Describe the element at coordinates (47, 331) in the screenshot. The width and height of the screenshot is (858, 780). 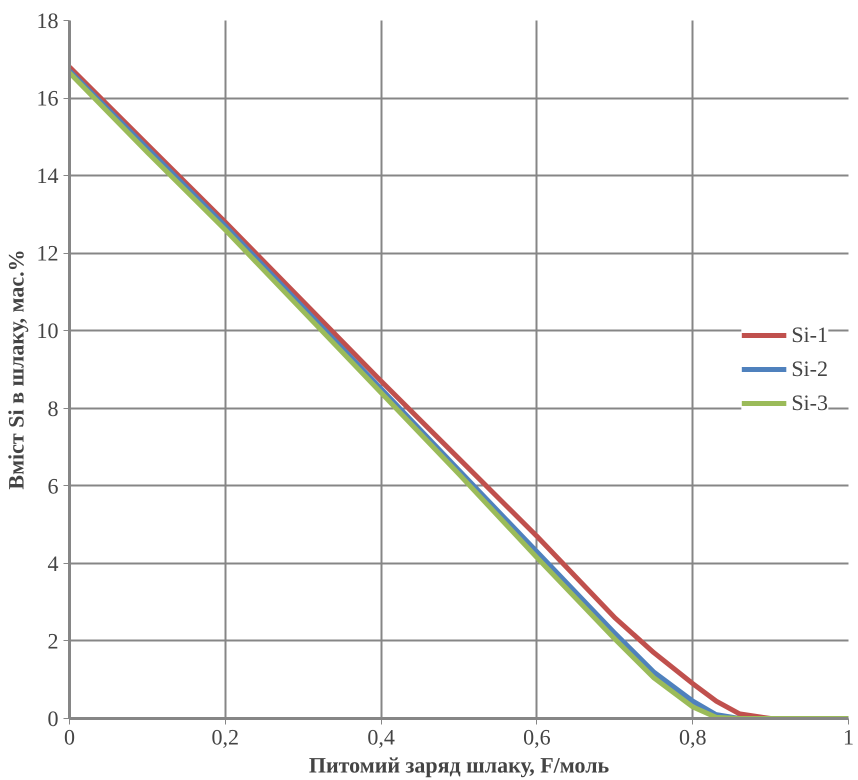
I see `y-tick-label: 10` at that location.